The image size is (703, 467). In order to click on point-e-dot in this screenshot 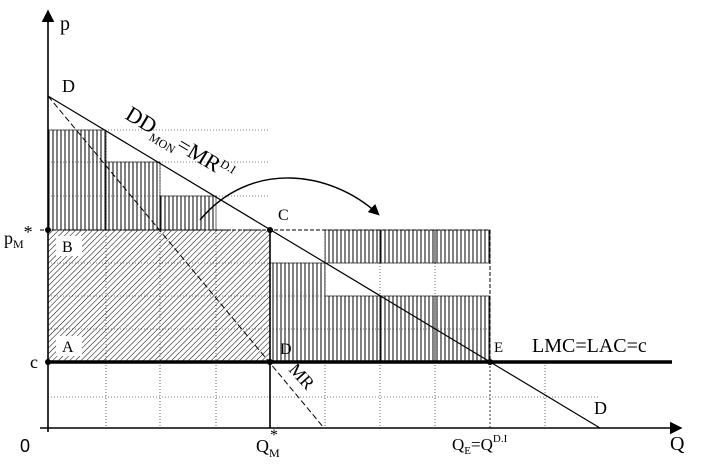, I will do `click(490, 362)`.